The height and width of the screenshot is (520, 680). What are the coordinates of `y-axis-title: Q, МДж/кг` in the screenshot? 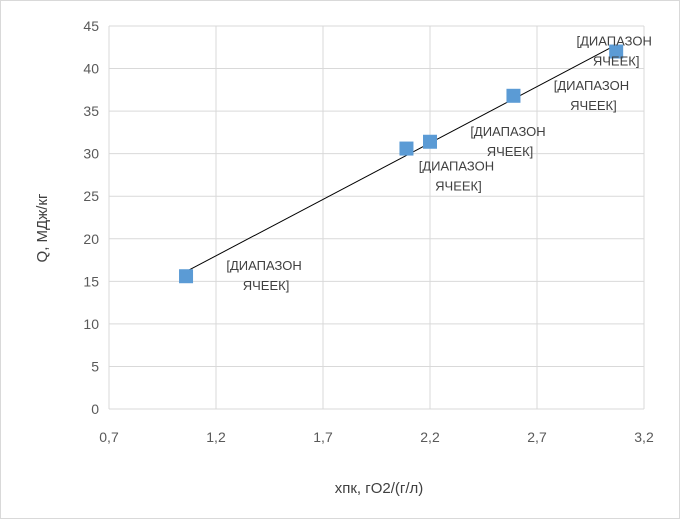 It's located at (42, 227).